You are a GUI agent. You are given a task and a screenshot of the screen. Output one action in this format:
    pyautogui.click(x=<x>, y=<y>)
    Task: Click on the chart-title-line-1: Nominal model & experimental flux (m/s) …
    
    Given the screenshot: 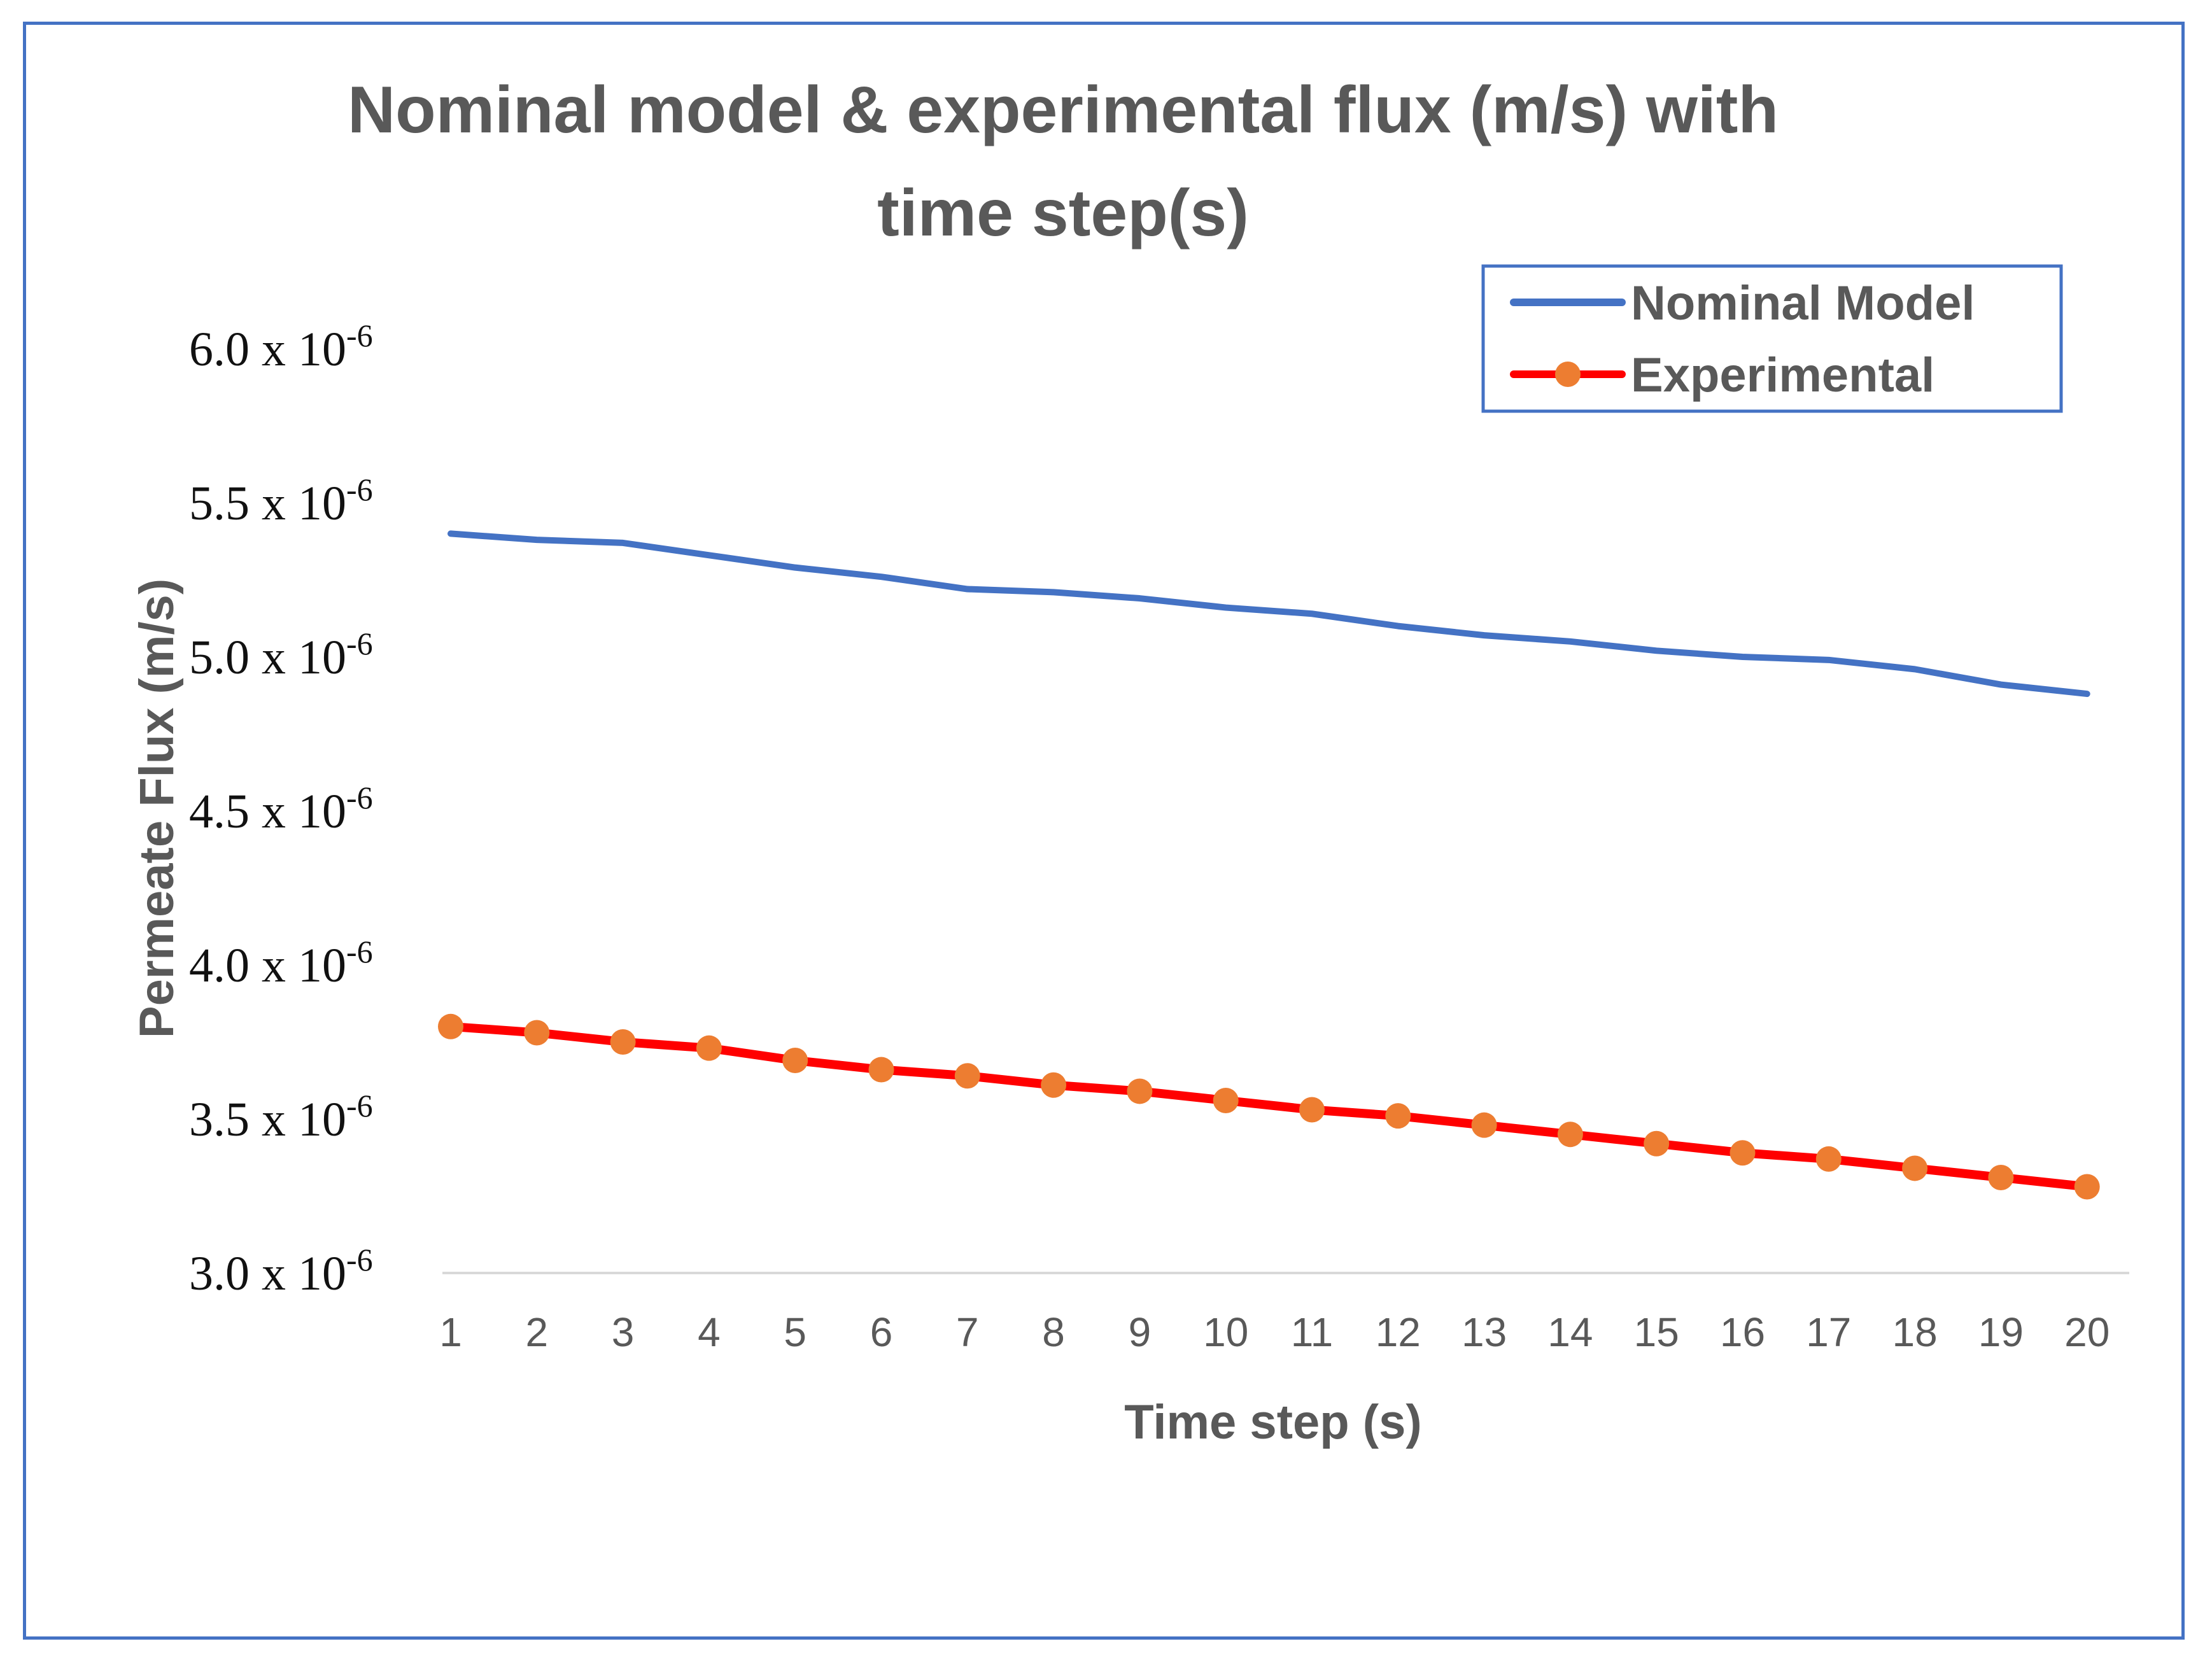 What is the action you would take?
    pyautogui.click(x=1063, y=110)
    